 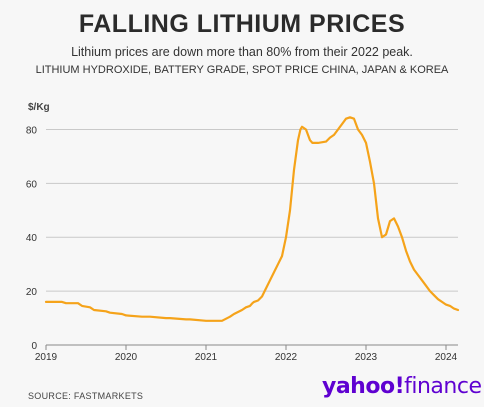 What do you see at coordinates (46, 357) in the screenshot?
I see `x-tick-label: 2019` at bounding box center [46, 357].